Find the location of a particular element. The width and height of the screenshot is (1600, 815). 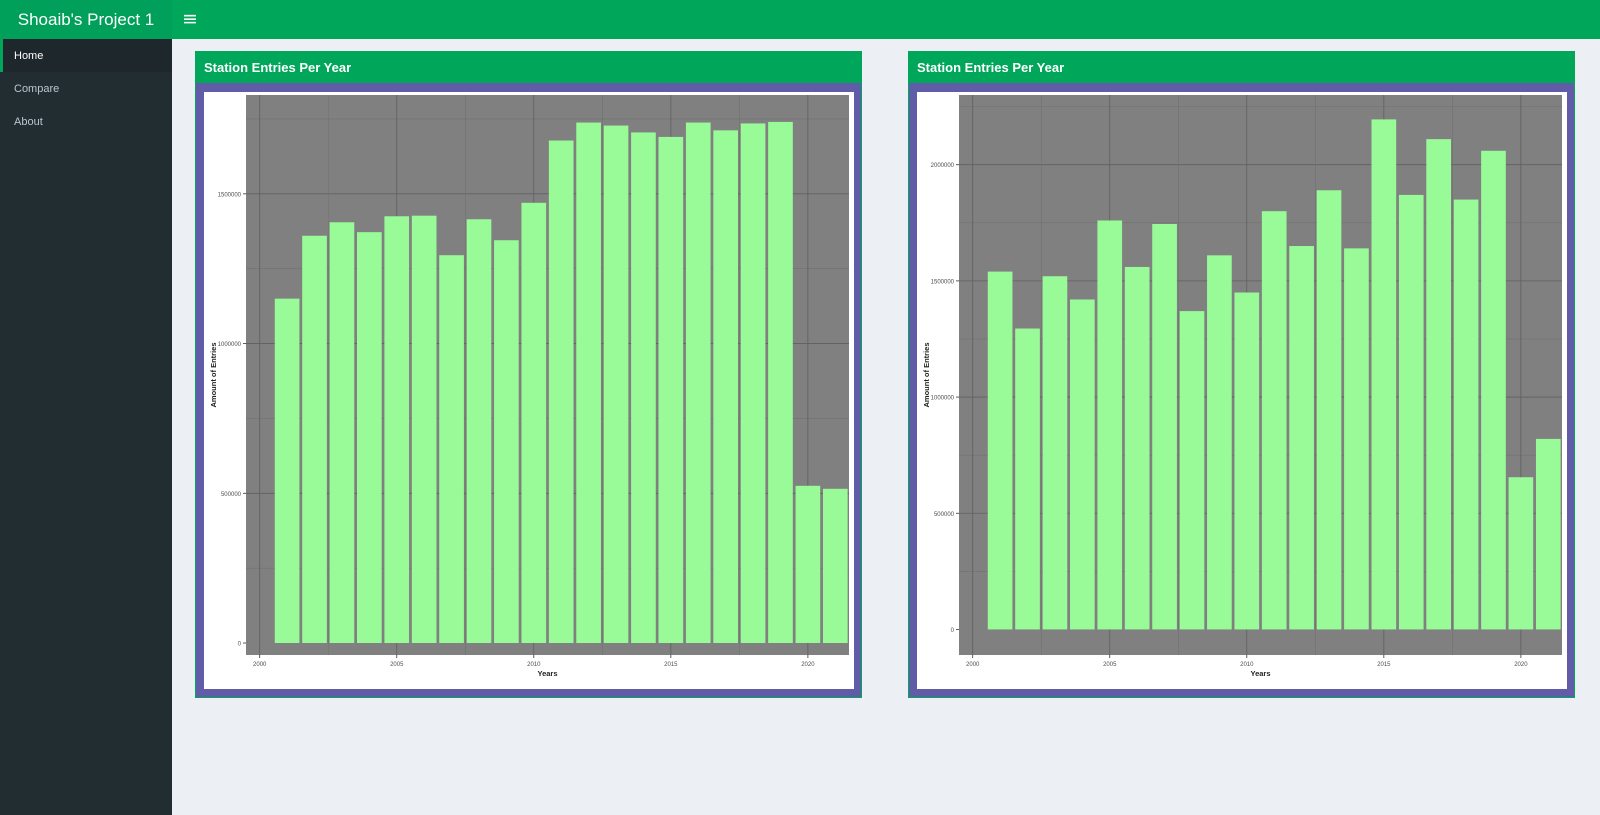

sidebar-item-label: Compare is located at coordinates (37, 88).